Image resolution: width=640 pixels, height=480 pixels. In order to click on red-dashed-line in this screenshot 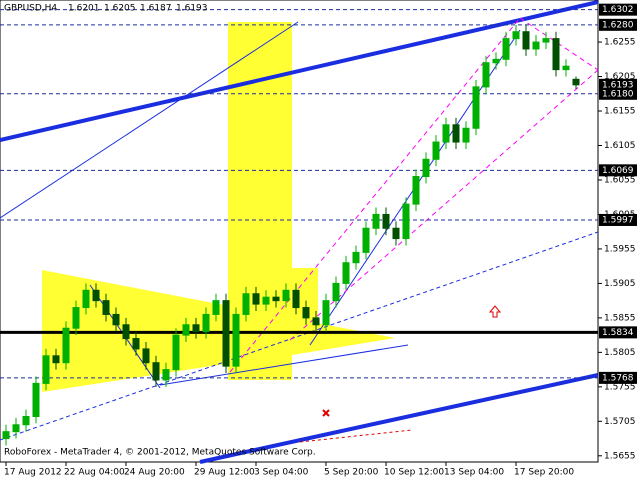, I will do `click(356, 436)`.